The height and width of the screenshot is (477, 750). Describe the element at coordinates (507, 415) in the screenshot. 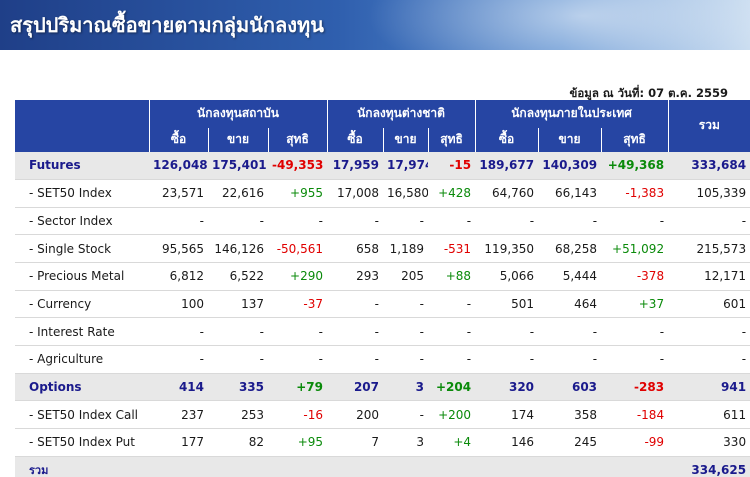

I see `cell-value: 174` at that location.